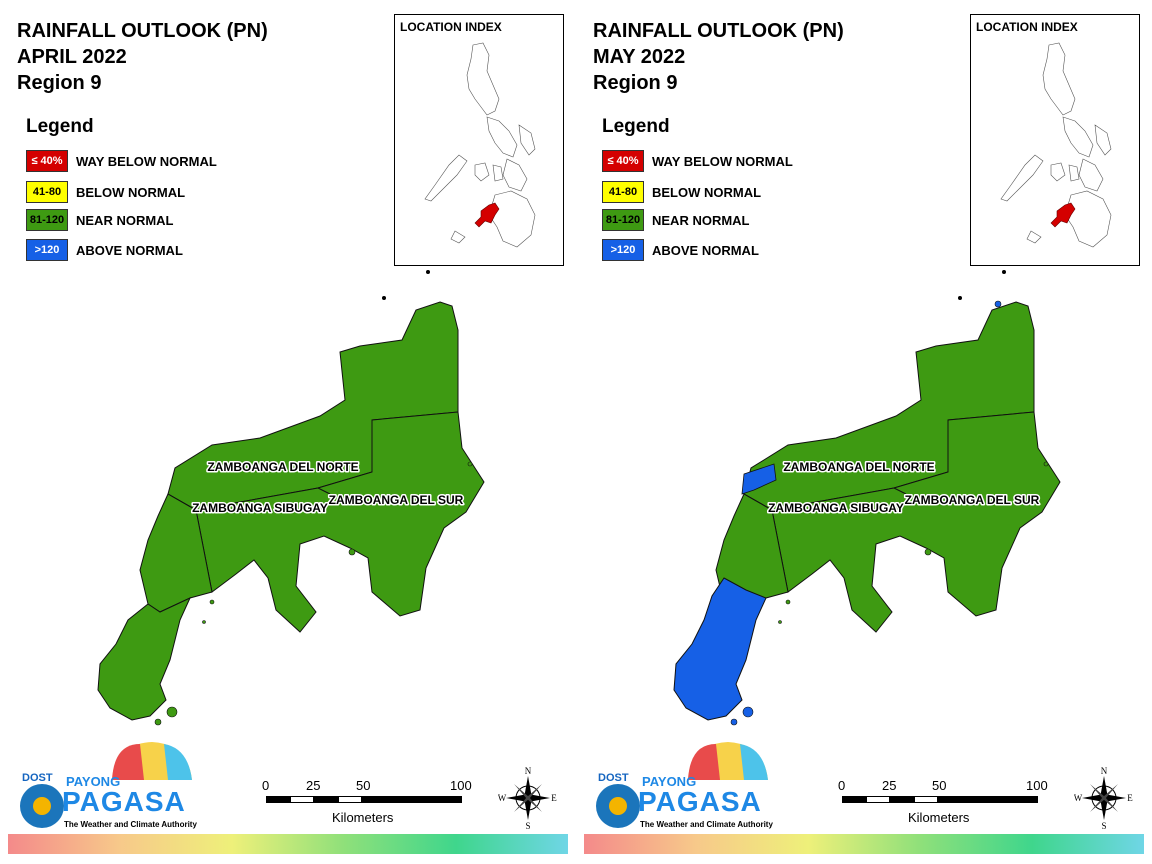  What do you see at coordinates (72, 57) in the screenshot?
I see `title-month: APRIL 2022` at bounding box center [72, 57].